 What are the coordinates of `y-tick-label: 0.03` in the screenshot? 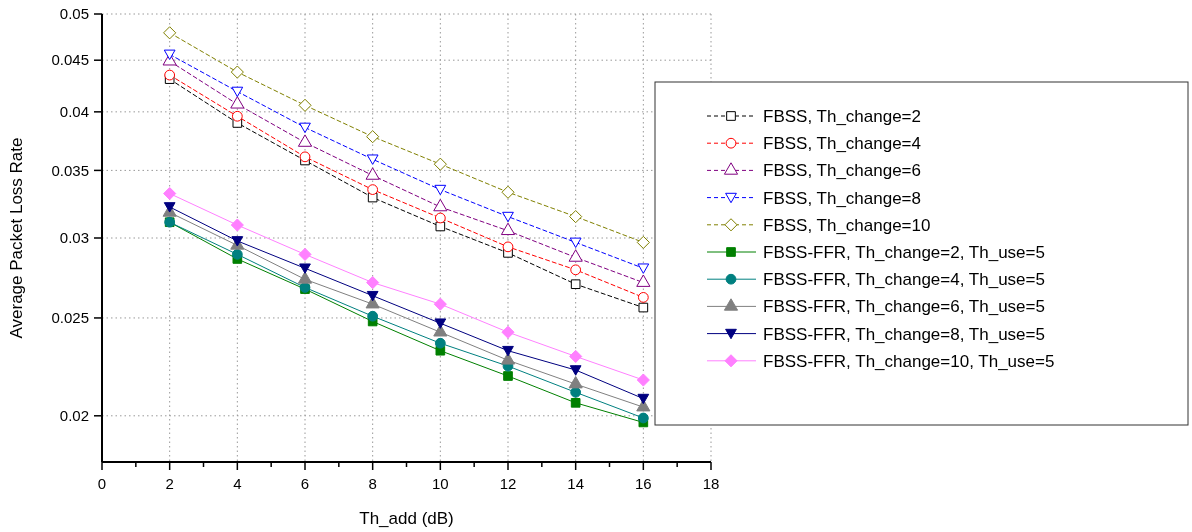 It's located at (74, 238).